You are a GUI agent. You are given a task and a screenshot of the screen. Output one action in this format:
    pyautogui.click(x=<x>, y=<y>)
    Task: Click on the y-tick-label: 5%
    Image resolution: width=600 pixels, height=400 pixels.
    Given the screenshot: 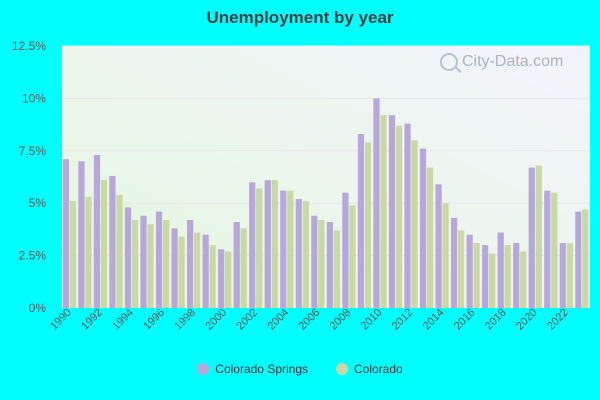 What is the action you would take?
    pyautogui.click(x=38, y=203)
    